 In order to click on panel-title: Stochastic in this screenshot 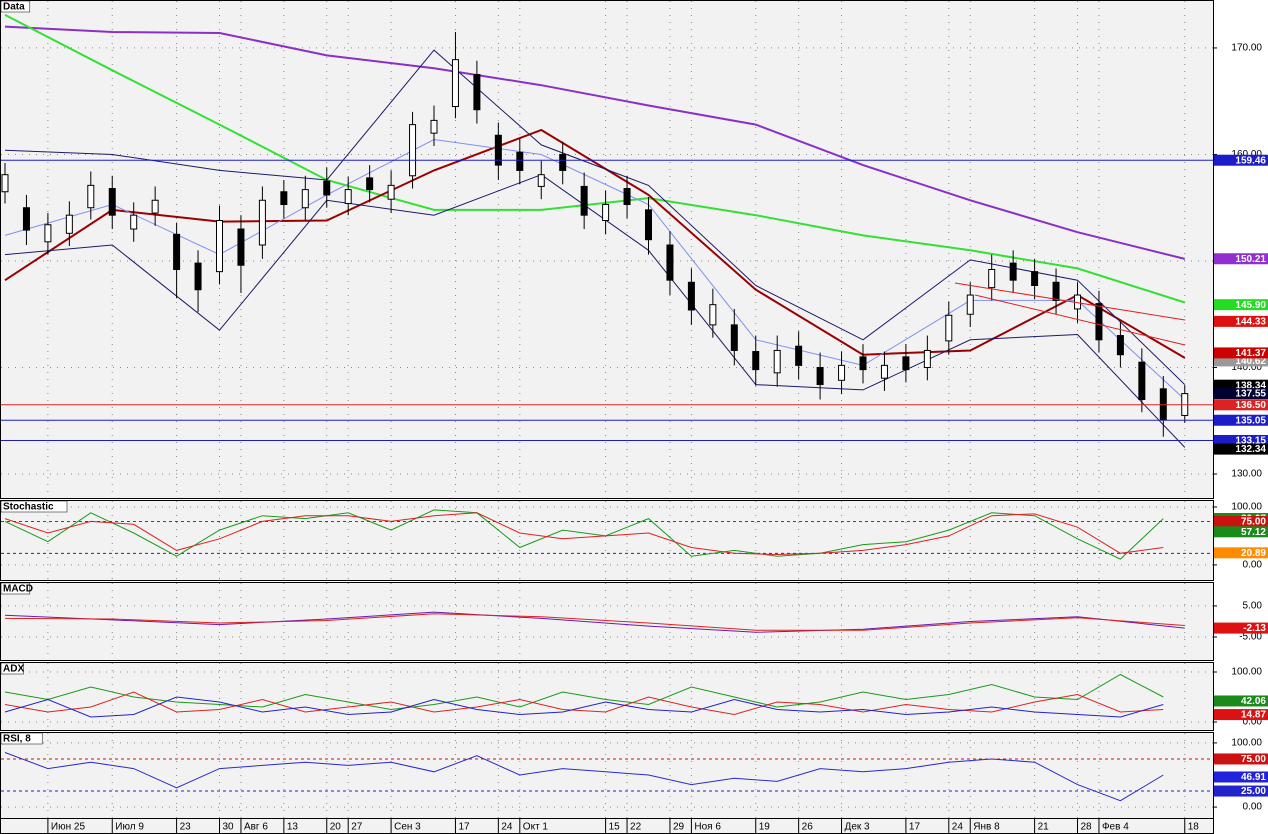, I will do `click(28, 507)`.